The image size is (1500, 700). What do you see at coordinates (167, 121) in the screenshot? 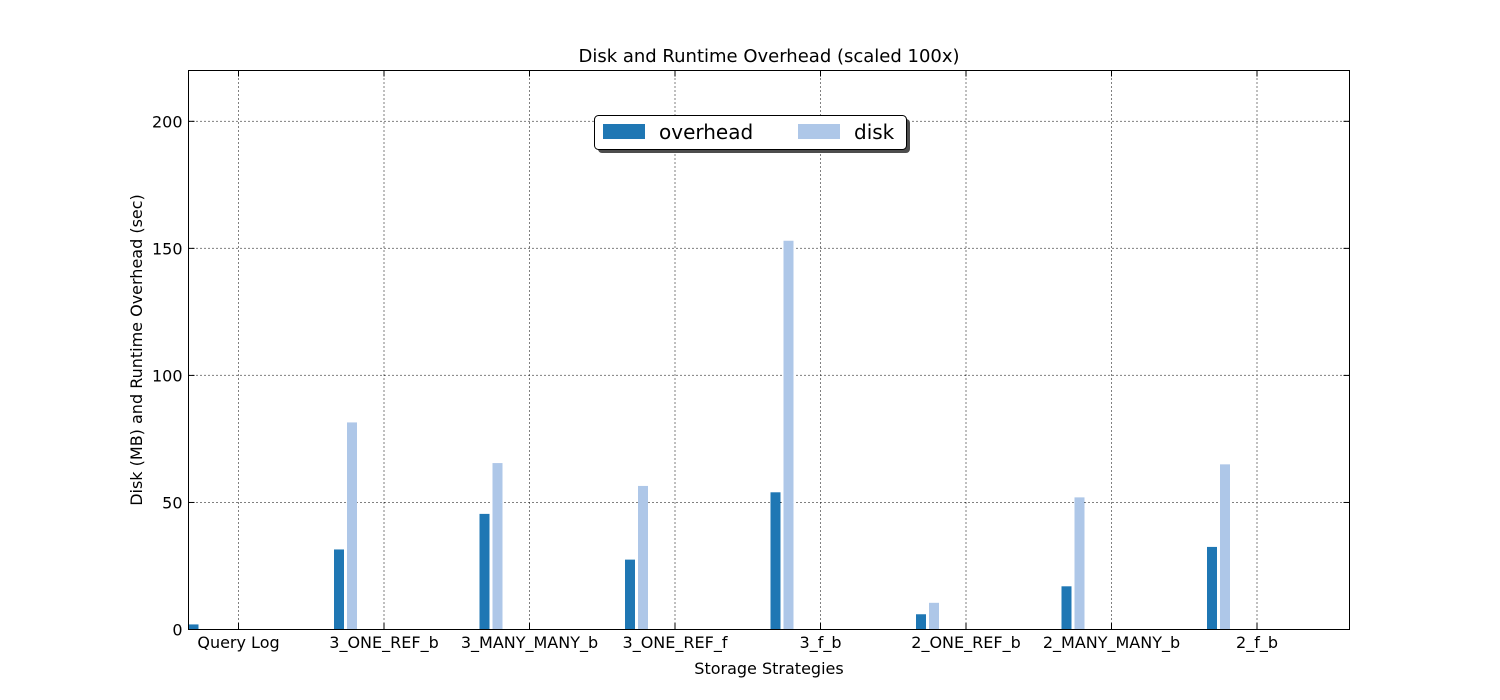
I see `y-tick-label: 200` at bounding box center [167, 121].